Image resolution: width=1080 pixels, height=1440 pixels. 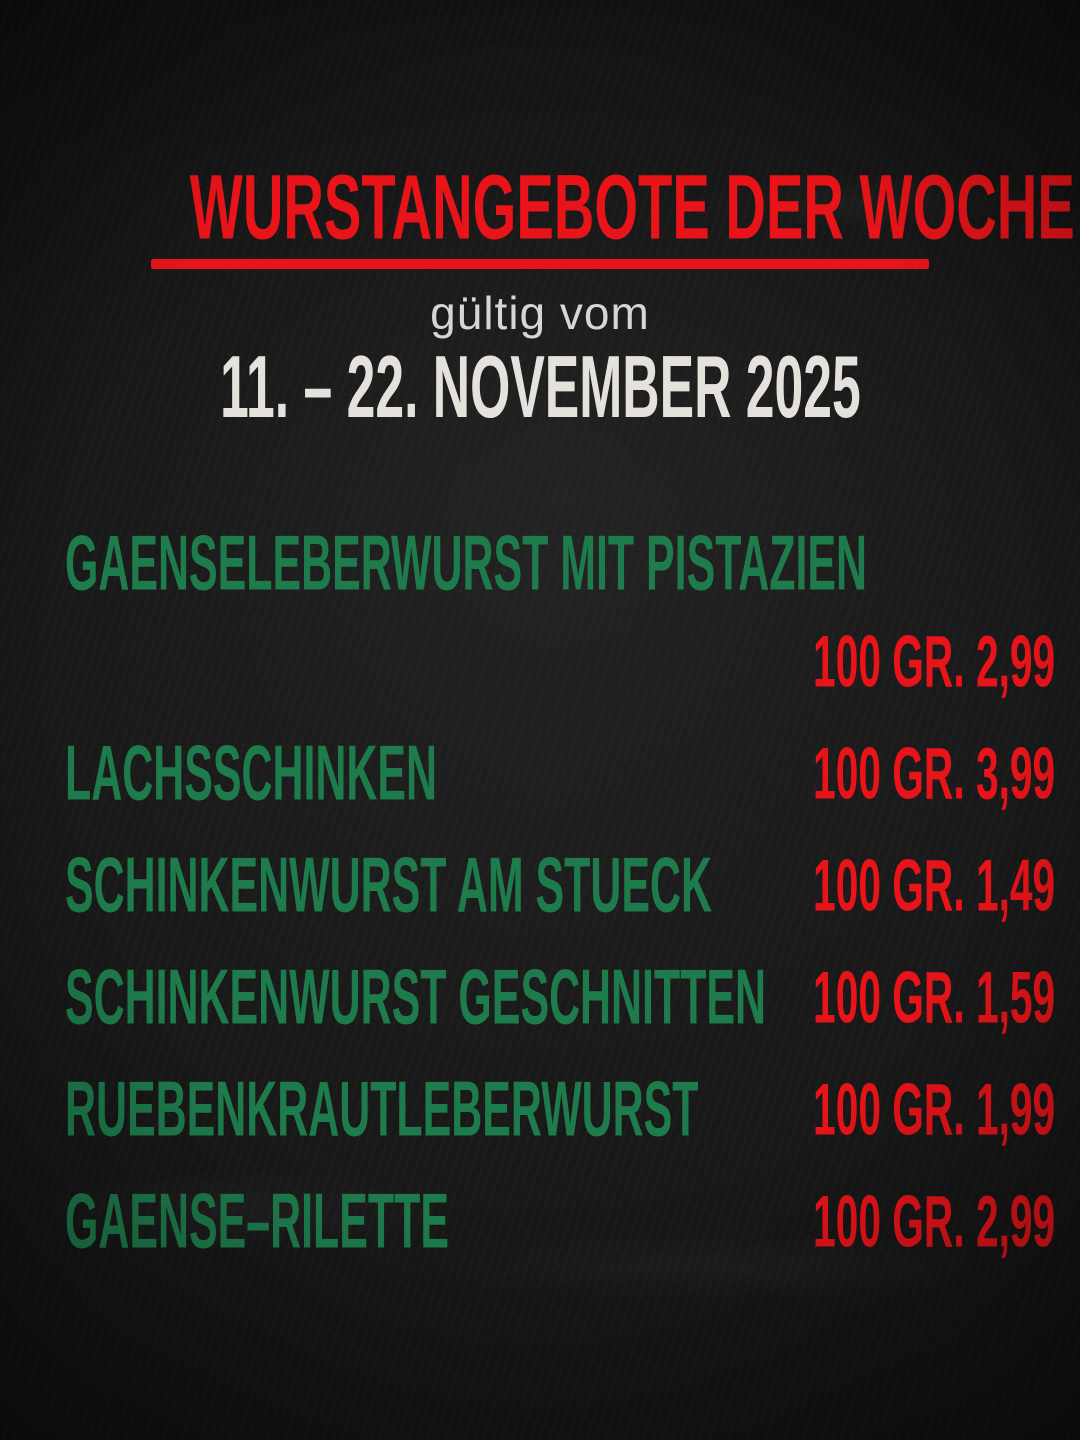 I want to click on poster-title-line: WURSTANGEBOTE DER WOCHE, so click(x=570, y=207).